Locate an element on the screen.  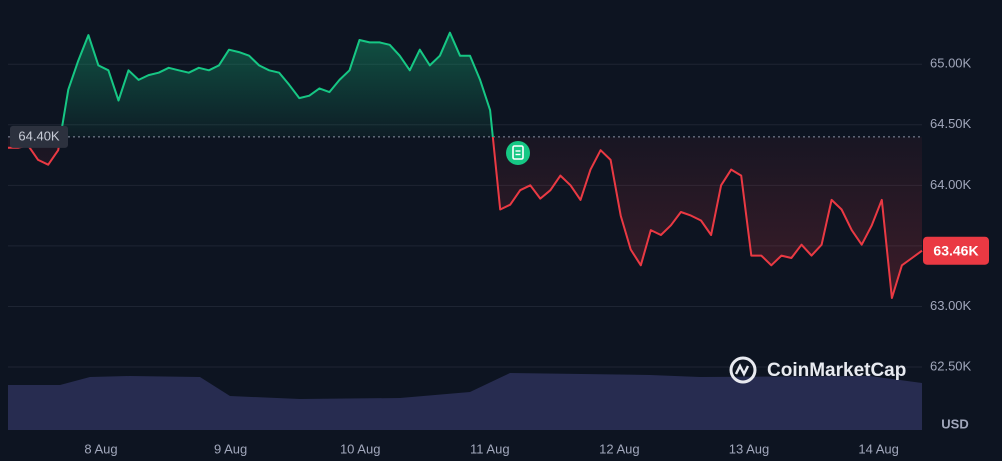
event-icon-doc is located at coordinates (518, 152).